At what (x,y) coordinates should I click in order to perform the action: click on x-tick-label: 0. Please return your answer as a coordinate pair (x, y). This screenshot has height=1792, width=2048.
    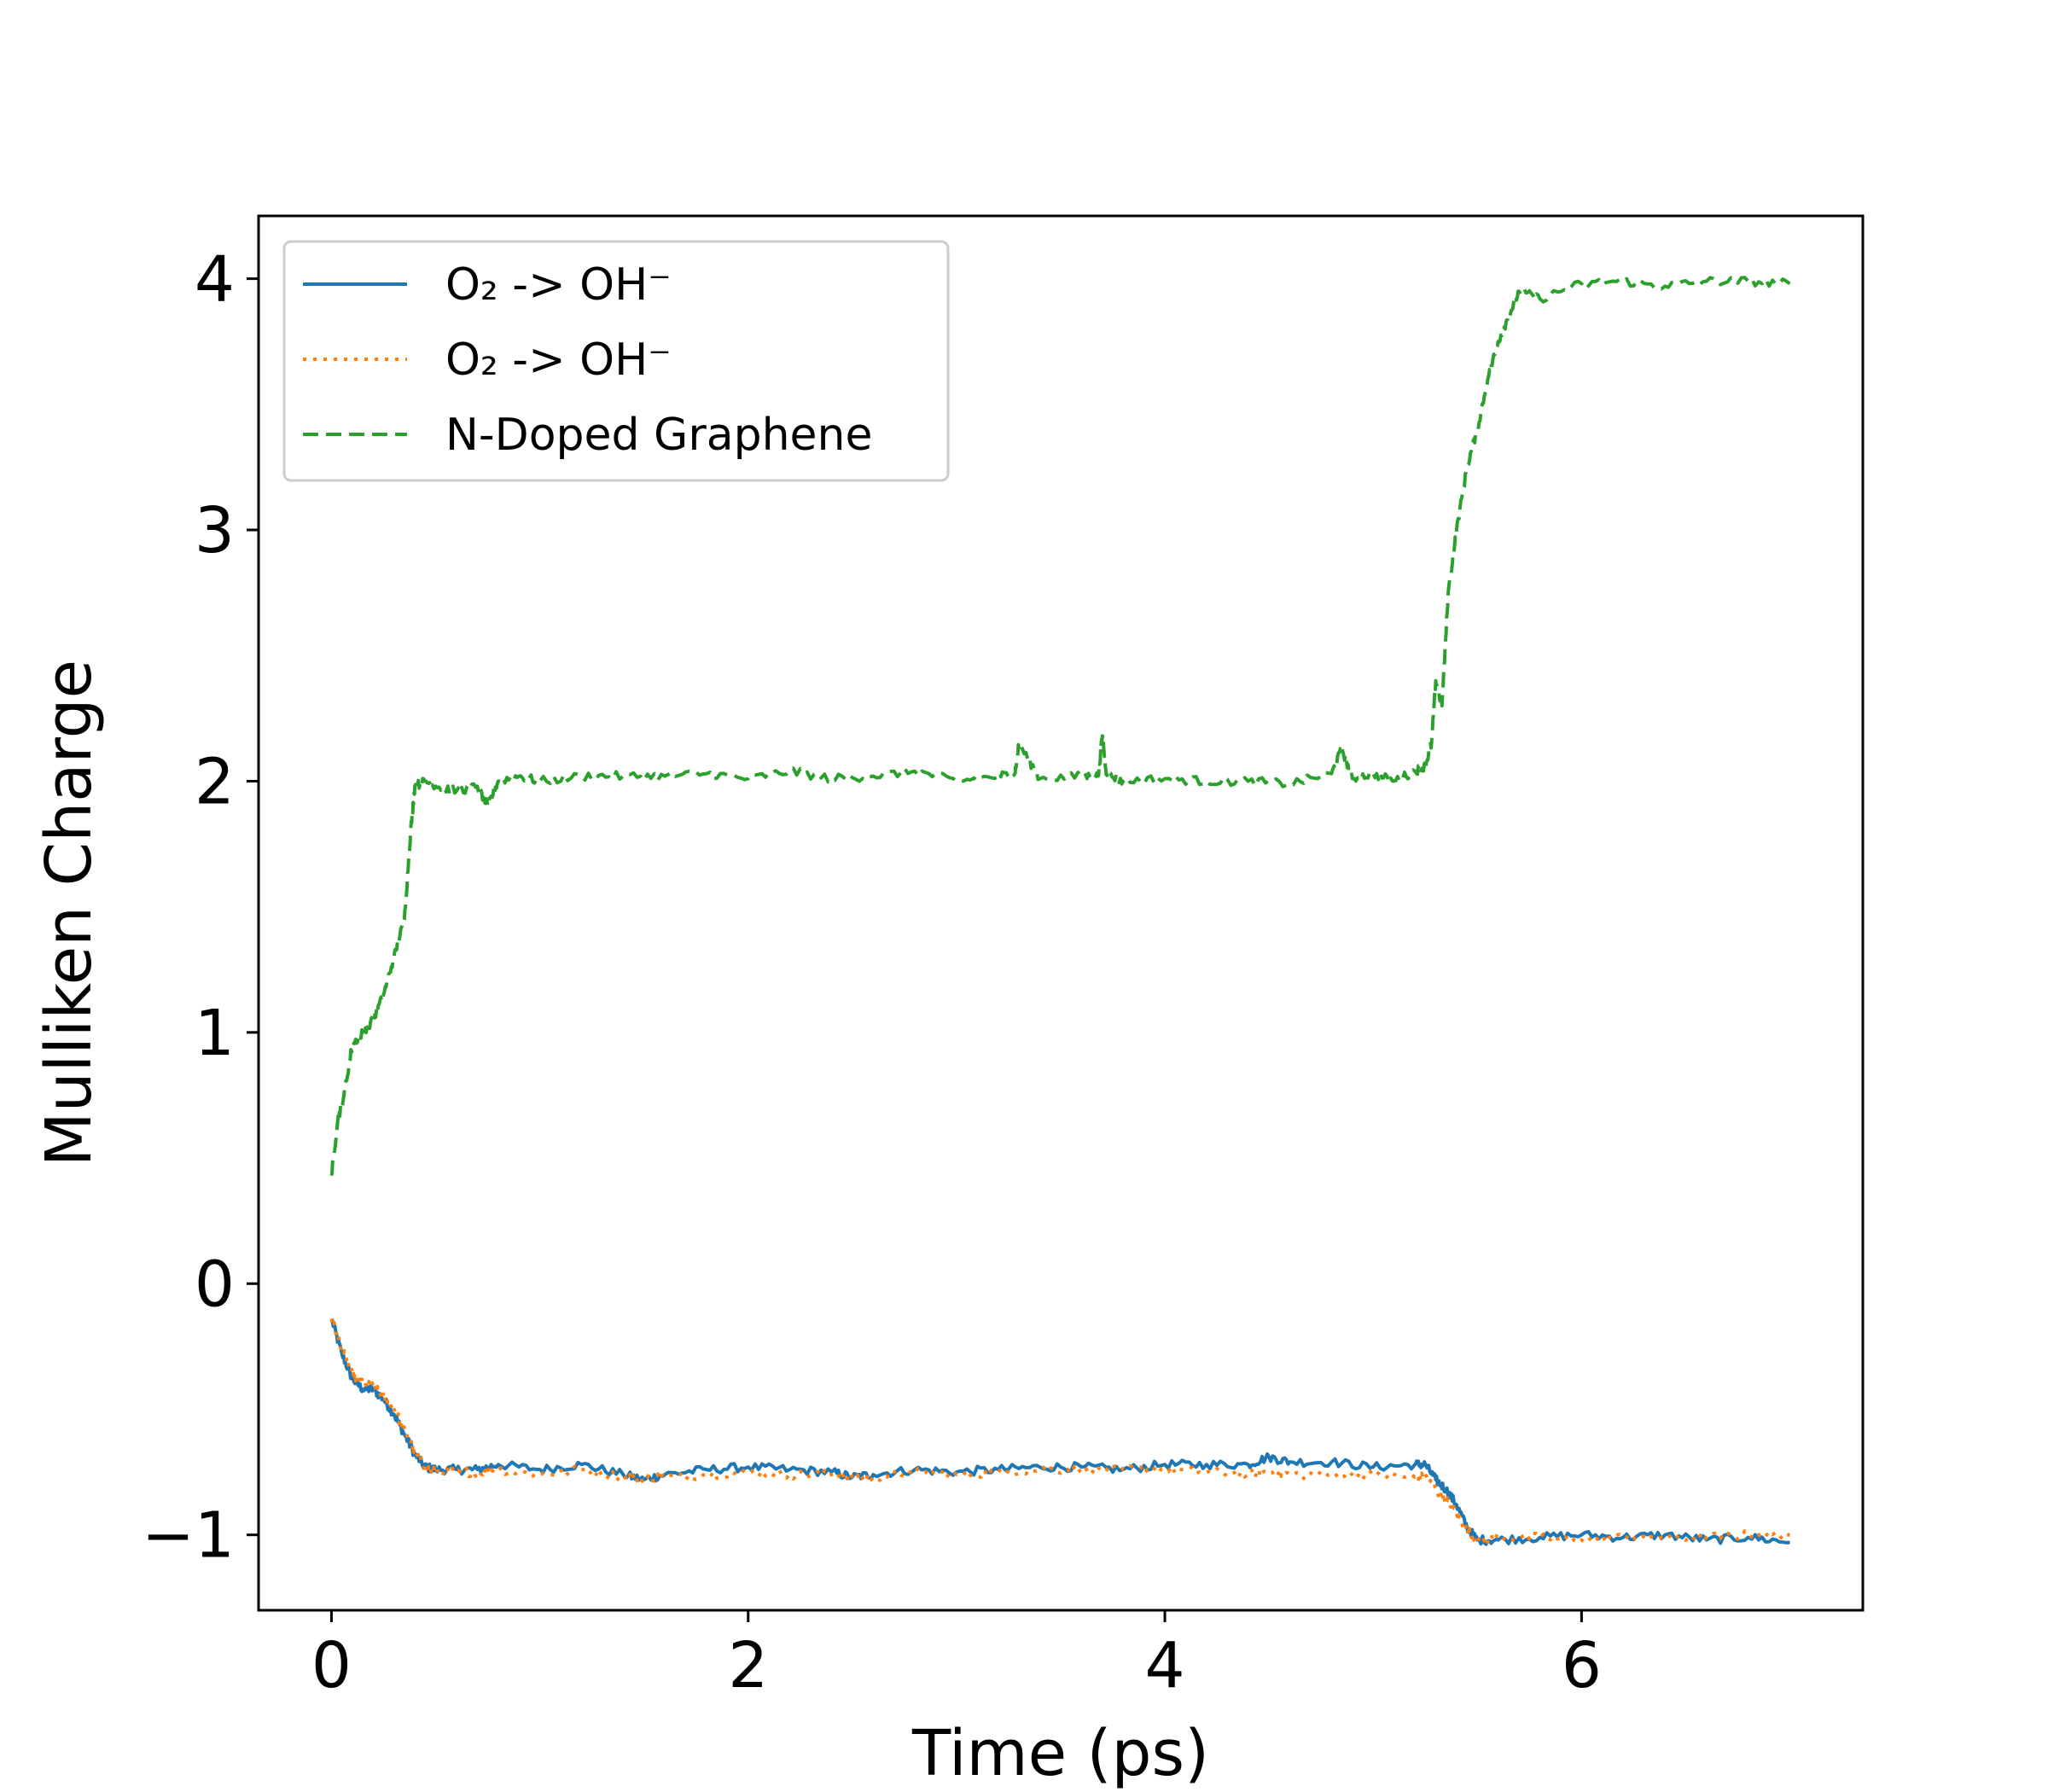
    Looking at the image, I should click on (331, 1665).